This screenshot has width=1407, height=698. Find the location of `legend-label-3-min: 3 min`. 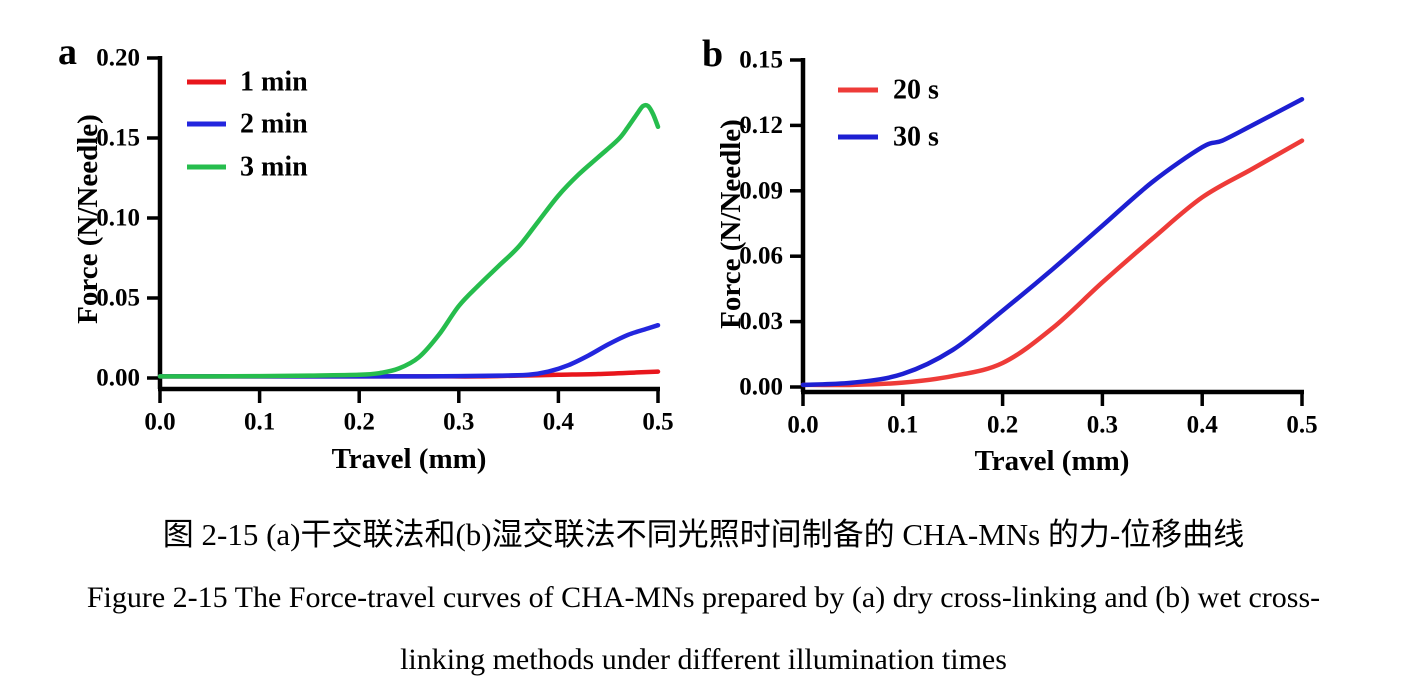

legend-label-3-min: 3 min is located at coordinates (274, 167).